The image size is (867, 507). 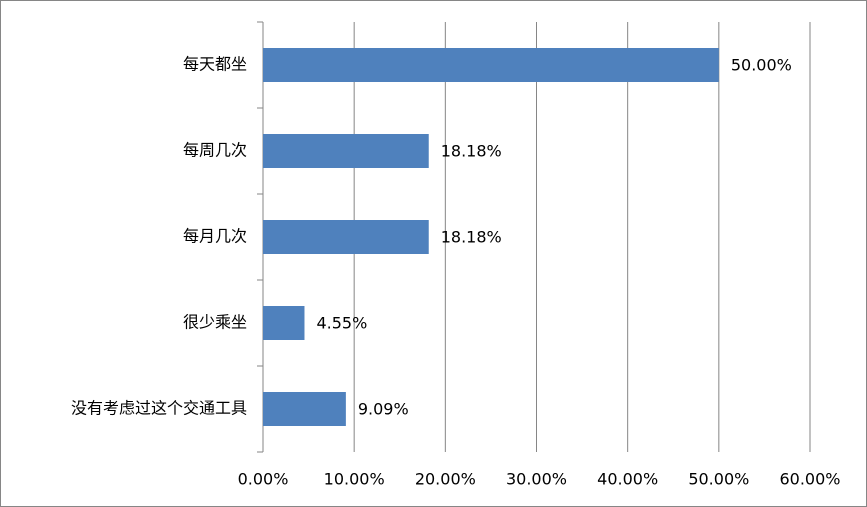 I want to click on y-tick-label: 没有考虑过这个交通工具, so click(x=159, y=408).